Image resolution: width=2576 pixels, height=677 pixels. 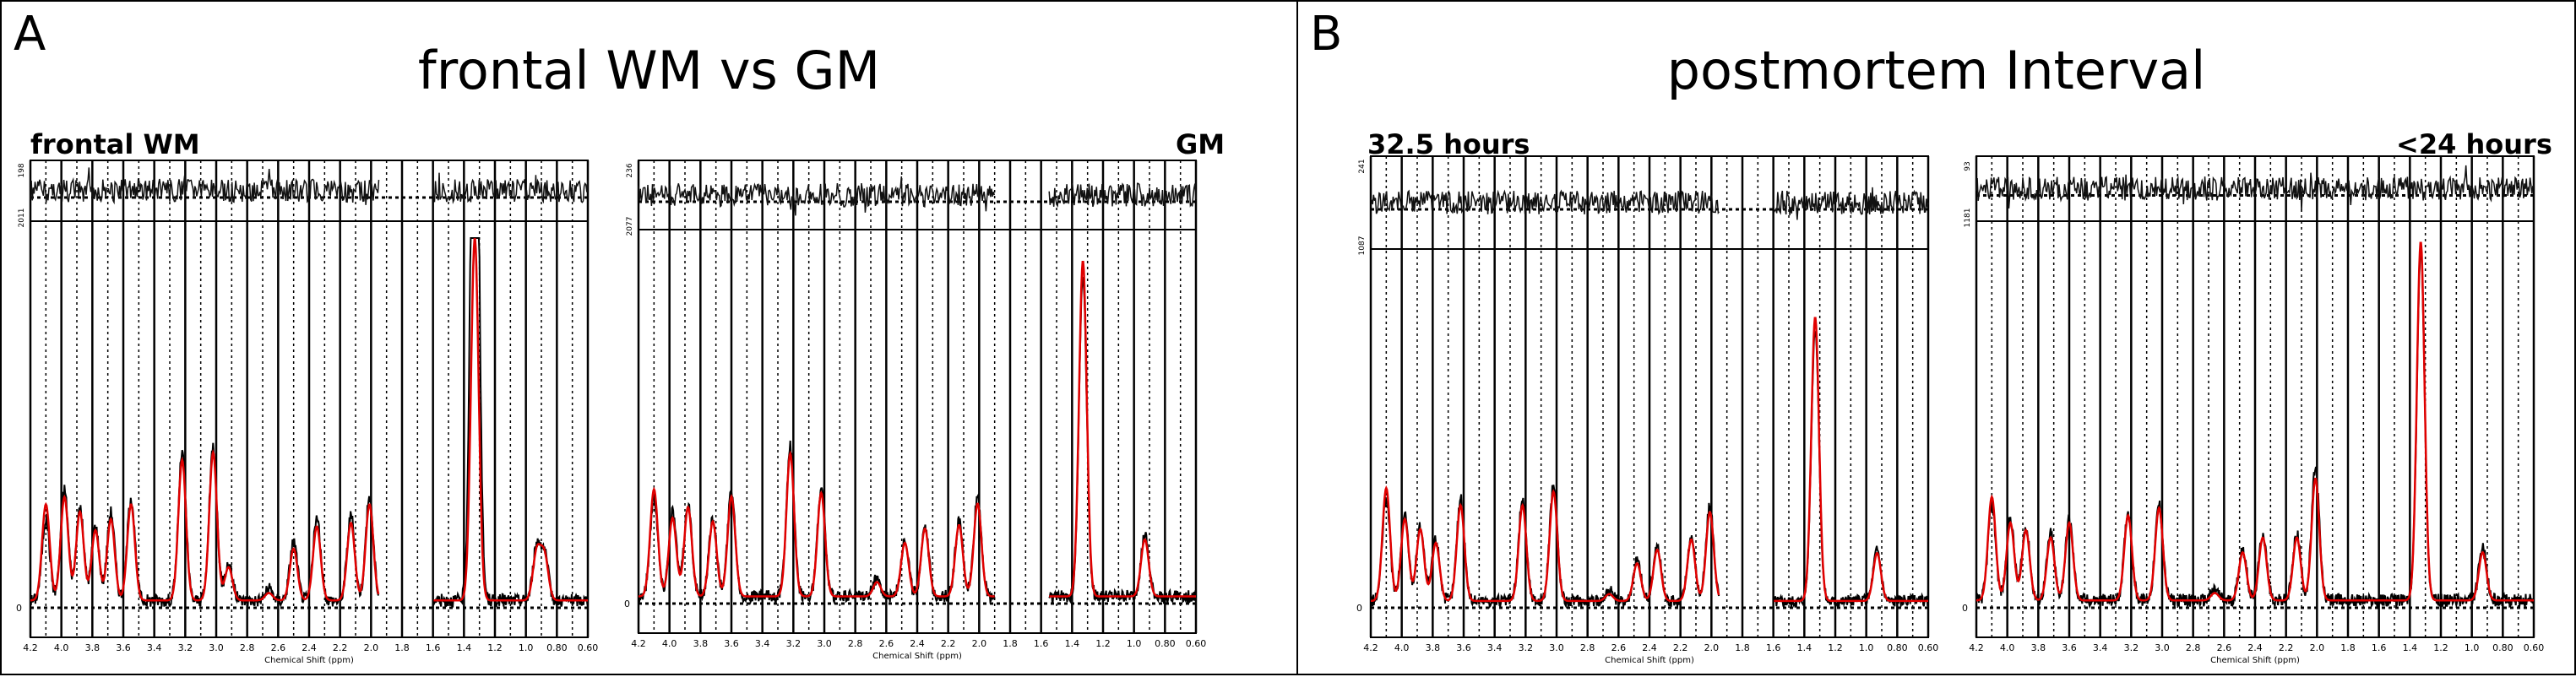 I want to click on residual-tick-label: 2077, so click(x=630, y=226).